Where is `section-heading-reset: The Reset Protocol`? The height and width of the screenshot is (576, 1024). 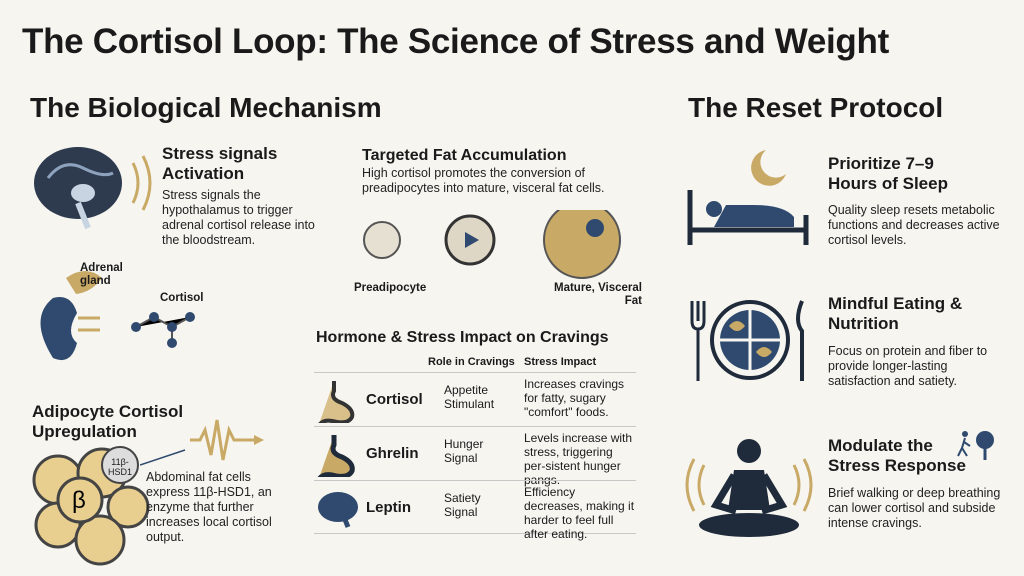
section-heading-reset: The Reset Protocol is located at coordinates (816, 107).